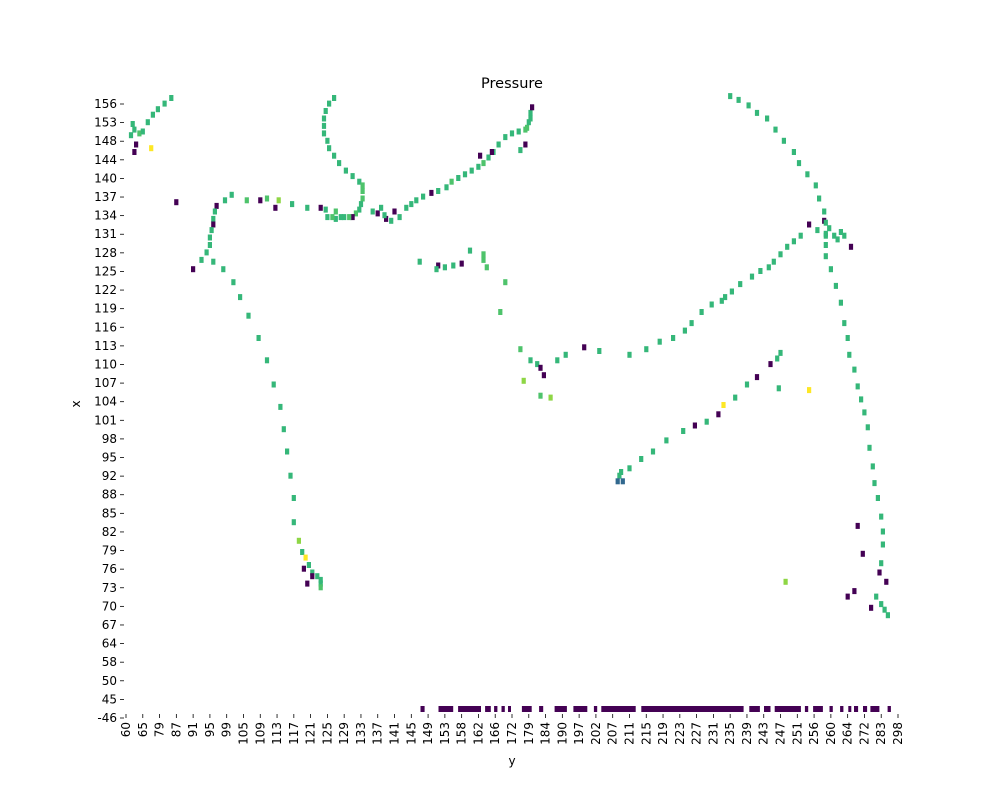 Image resolution: width=1000 pixels, height=800 pixels. What do you see at coordinates (105, 383) in the screenshot?
I see `y-tick-label: 107` at bounding box center [105, 383].